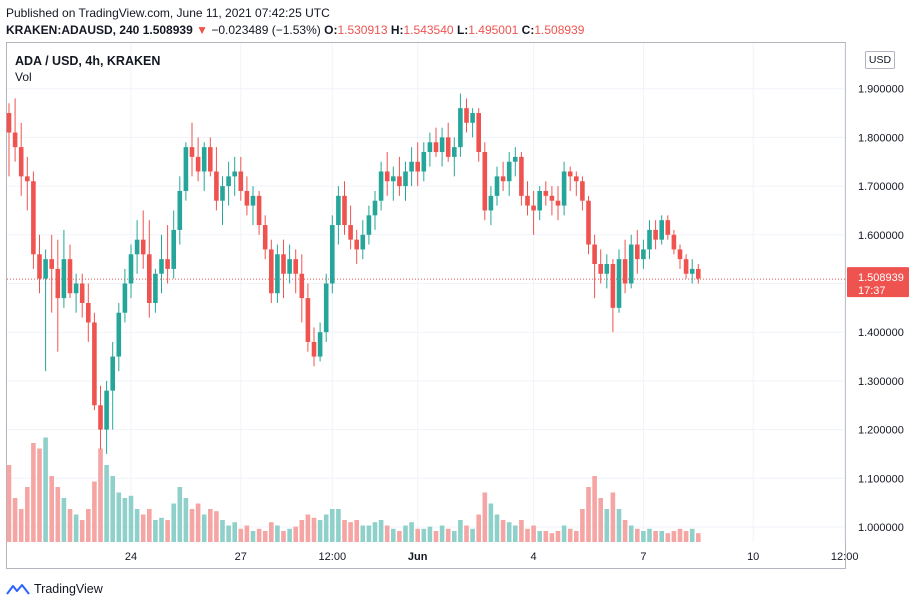 The height and width of the screenshot is (607, 920). What do you see at coordinates (331, 30) in the screenshot?
I see `open-label: O:` at bounding box center [331, 30].